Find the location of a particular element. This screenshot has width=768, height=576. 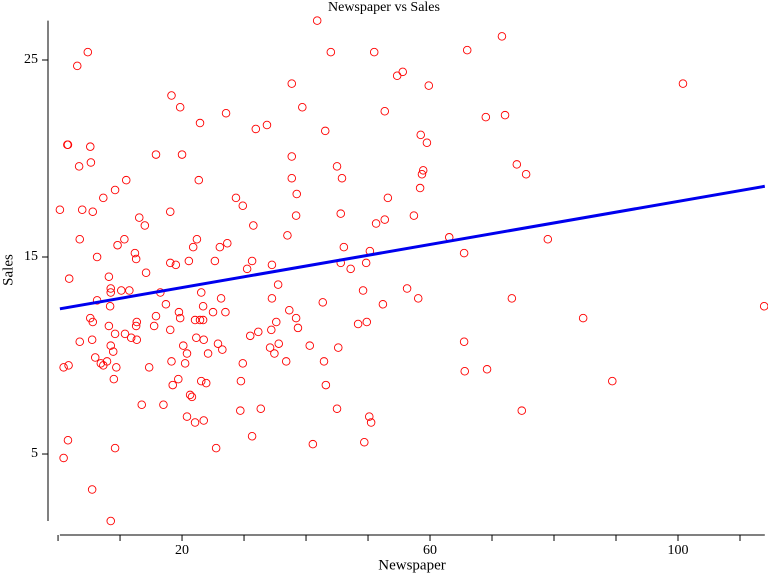

x-axis-label: Newspaper is located at coordinates (411, 565).